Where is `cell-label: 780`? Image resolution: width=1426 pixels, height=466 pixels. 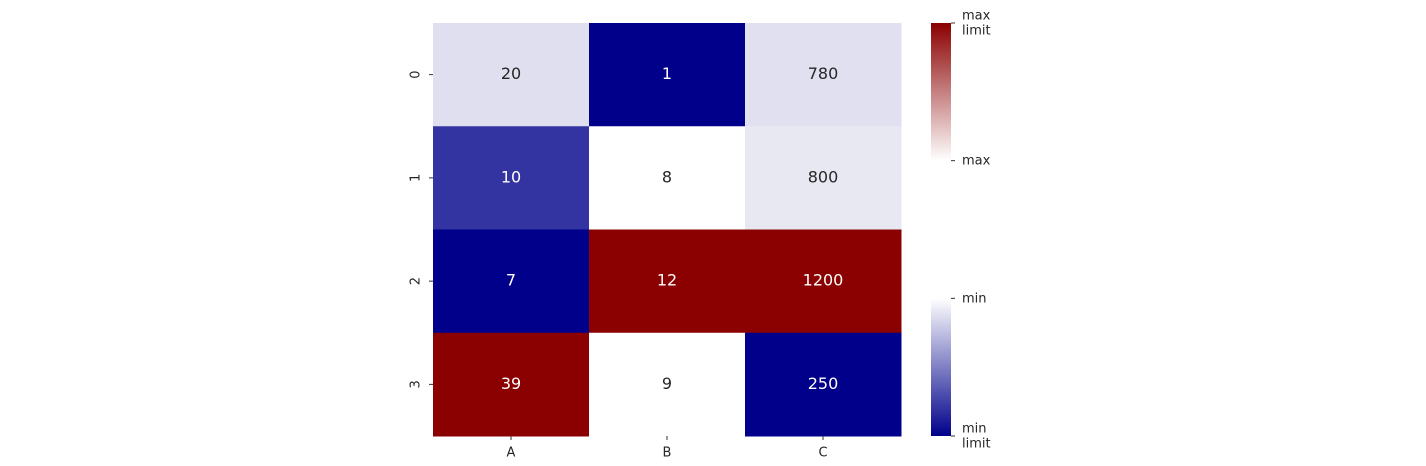
cell-label: 780 is located at coordinates (823, 73).